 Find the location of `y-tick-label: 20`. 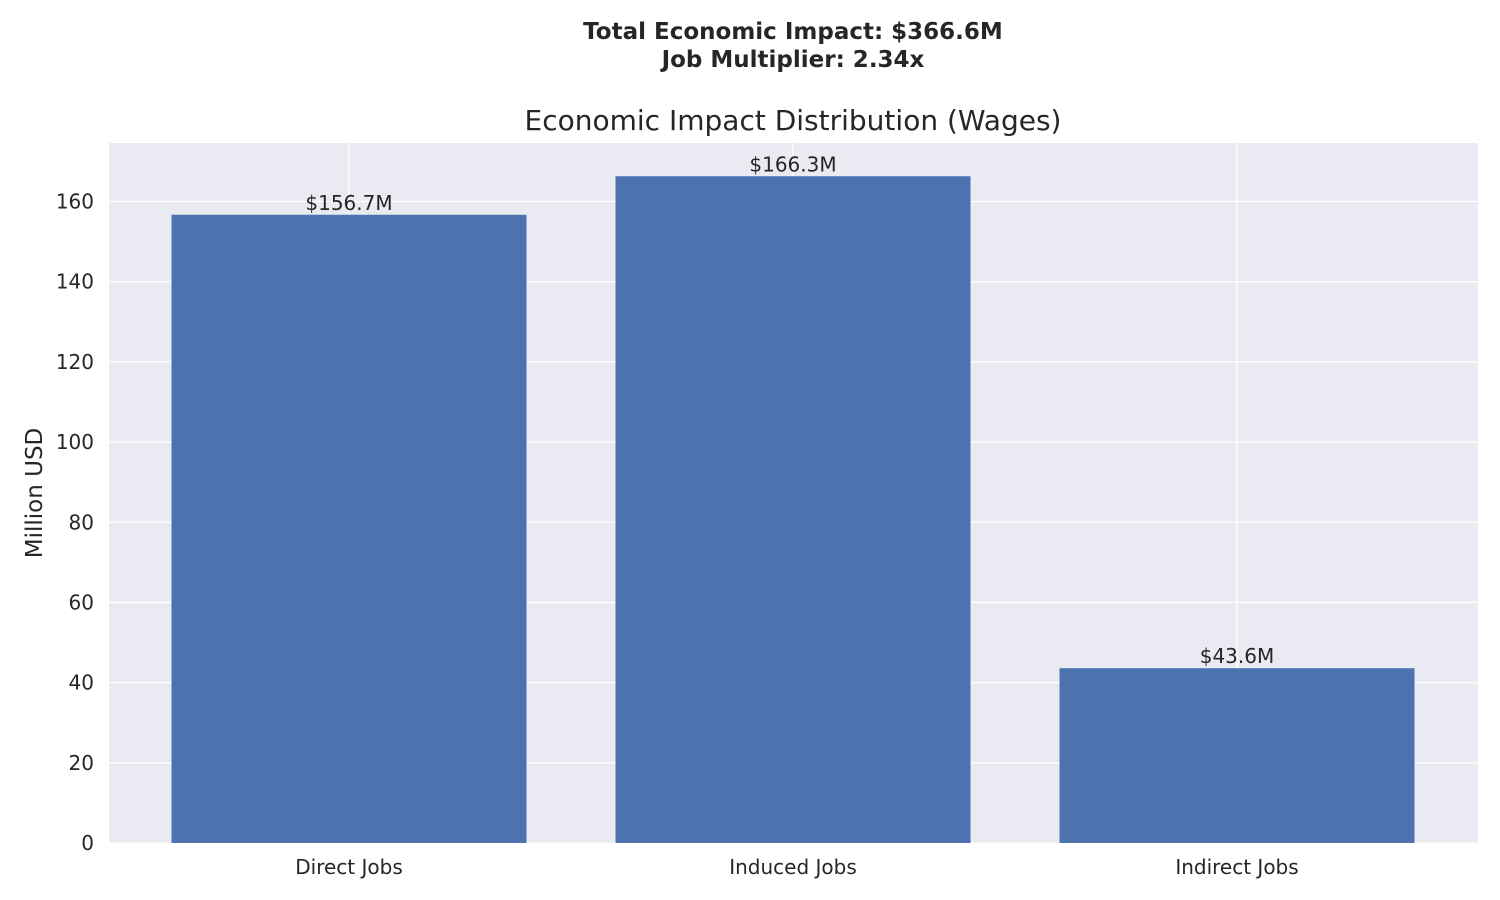

y-tick-label: 20 is located at coordinates (81, 763).